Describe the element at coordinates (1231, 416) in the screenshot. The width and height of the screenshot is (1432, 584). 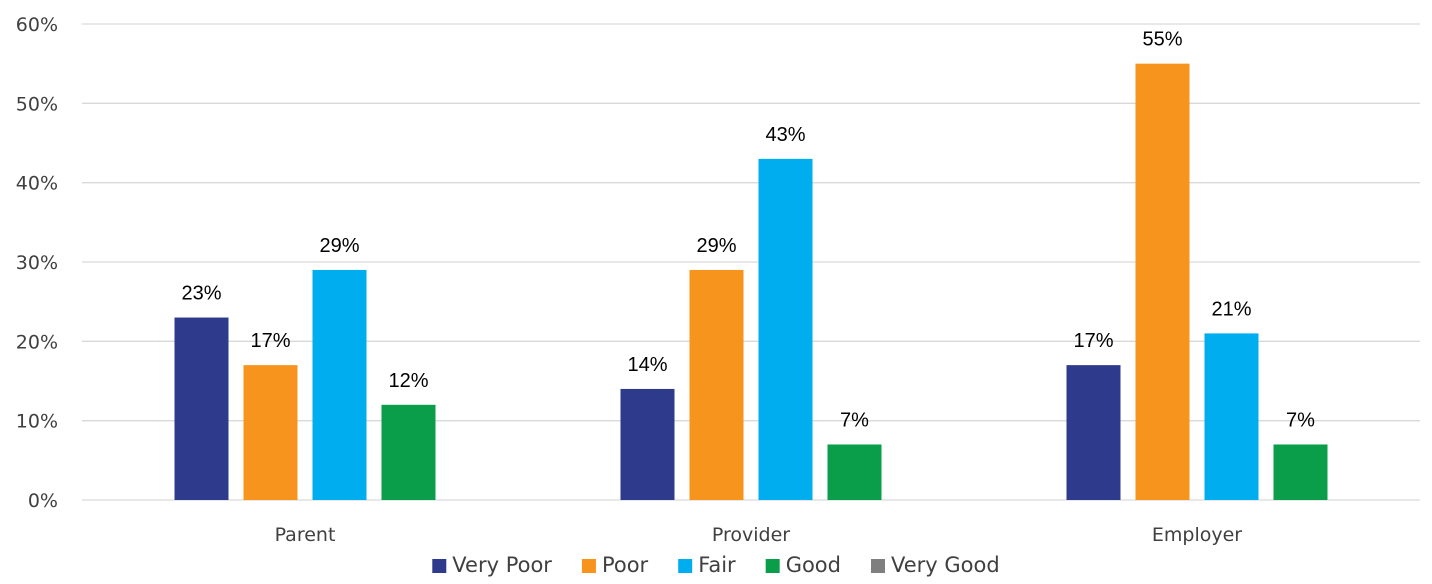
I see `bar-fair-employer` at that location.